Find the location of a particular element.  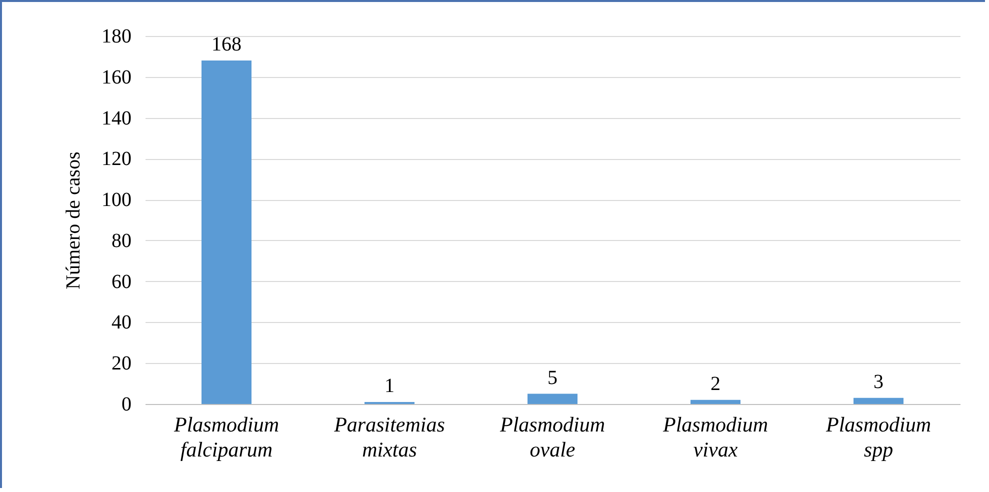

x-tick-label: Plasmodium ovale is located at coordinates (552, 437).